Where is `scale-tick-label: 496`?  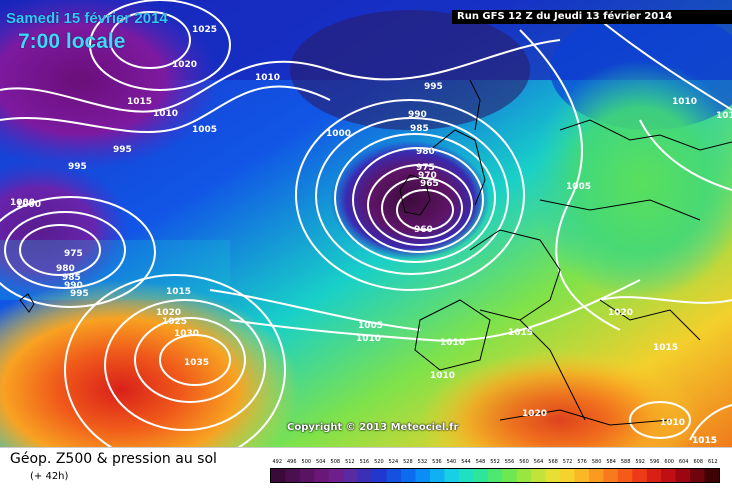
scale-tick-label: 496 is located at coordinates (292, 462).